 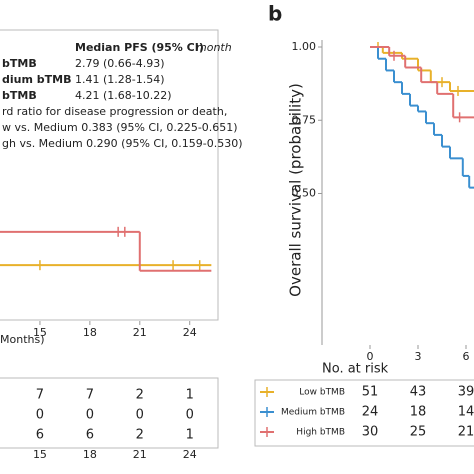 What do you see at coordinates (275, 14) in the screenshot?
I see `panel-label: b` at bounding box center [275, 14].